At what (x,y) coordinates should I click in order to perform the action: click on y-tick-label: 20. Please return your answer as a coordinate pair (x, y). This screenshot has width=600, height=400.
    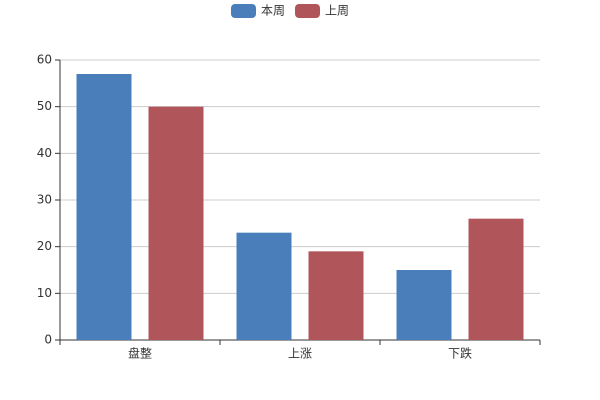
    Looking at the image, I should click on (44, 246).